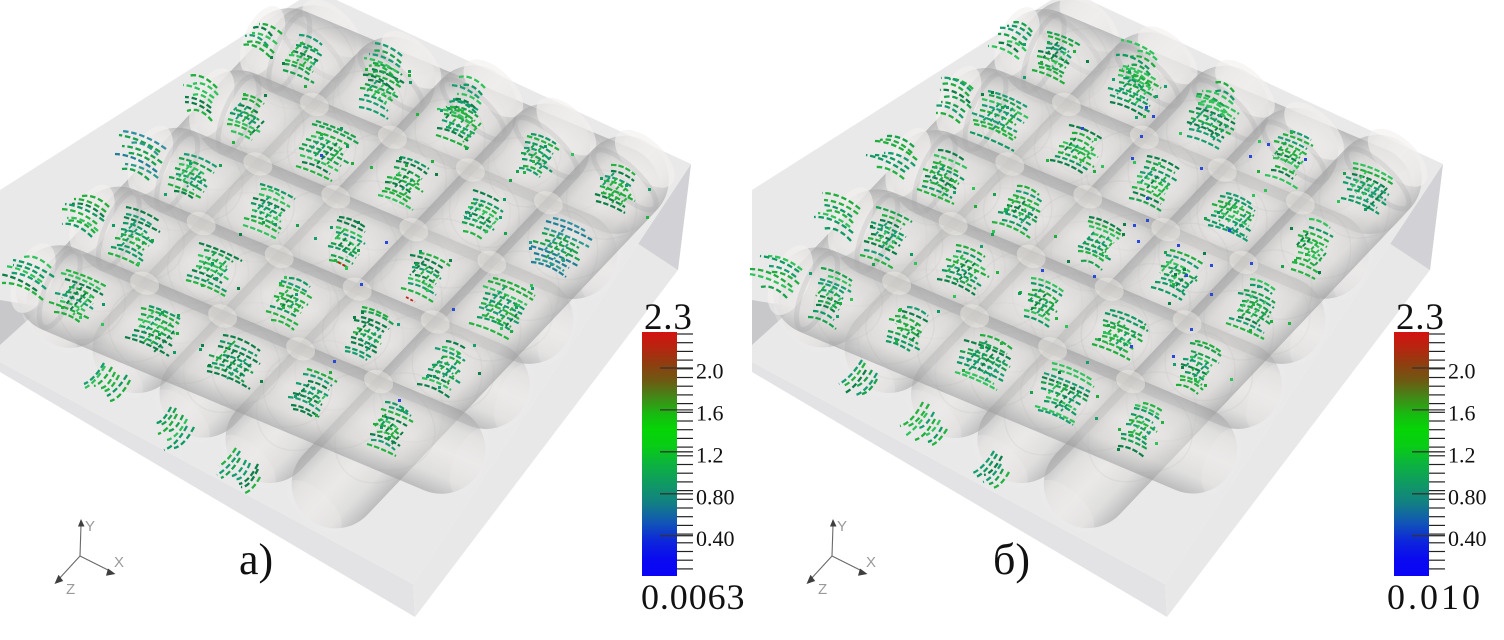  Describe the element at coordinates (693, 597) in the screenshot. I see `svg-text: 0.0063` at that location.